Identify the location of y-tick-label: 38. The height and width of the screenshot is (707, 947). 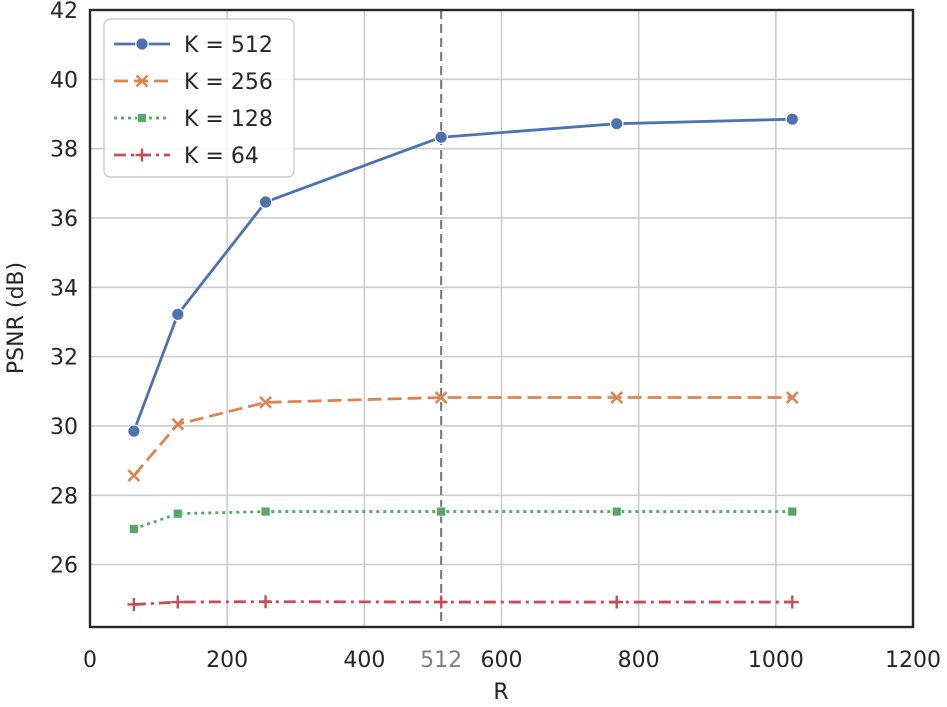
(64, 150).